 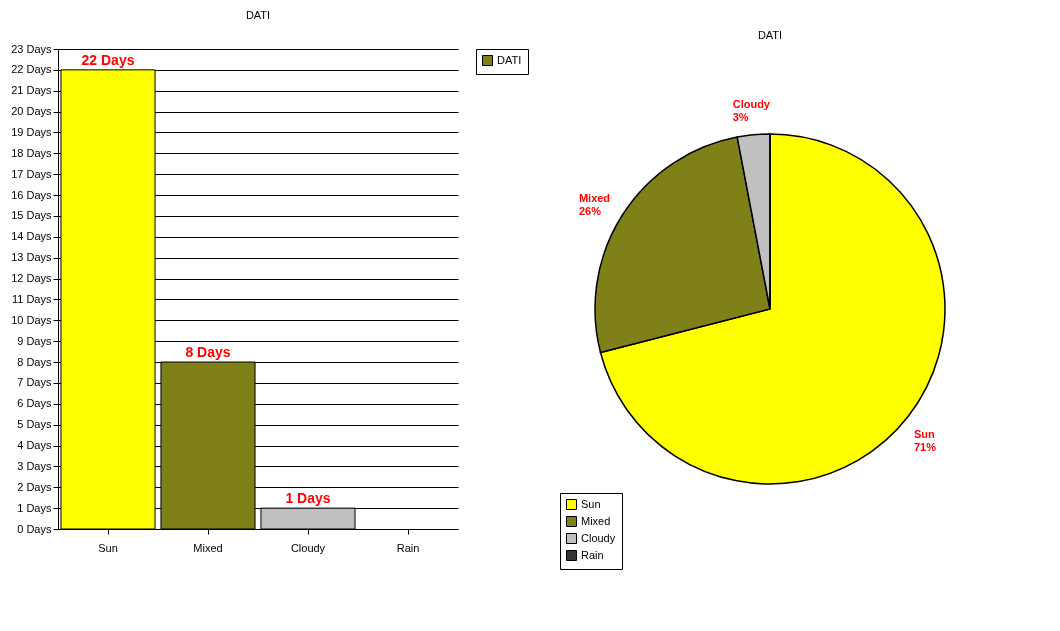 I want to click on x-tick-label: Cloudy, so click(x=308, y=547).